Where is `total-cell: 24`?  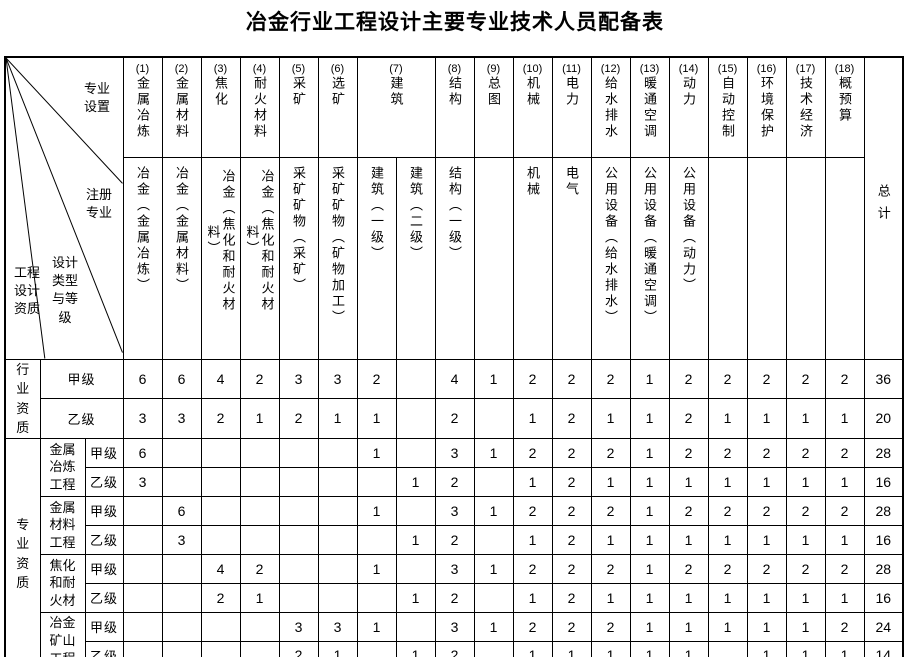
total-cell: 24 is located at coordinates (883, 626).